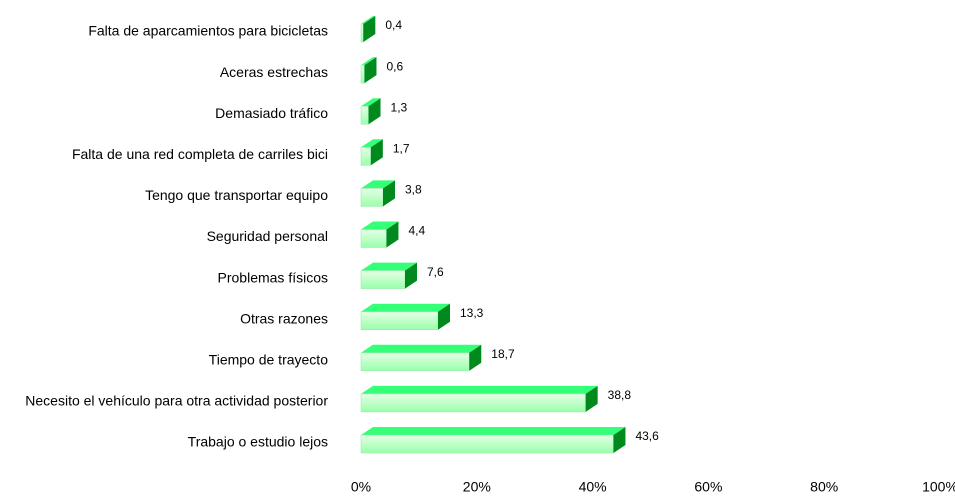 The width and height of the screenshot is (955, 496). What do you see at coordinates (269, 360) in the screenshot?
I see `y-tick-label: Tiempo de trayecto` at bounding box center [269, 360].